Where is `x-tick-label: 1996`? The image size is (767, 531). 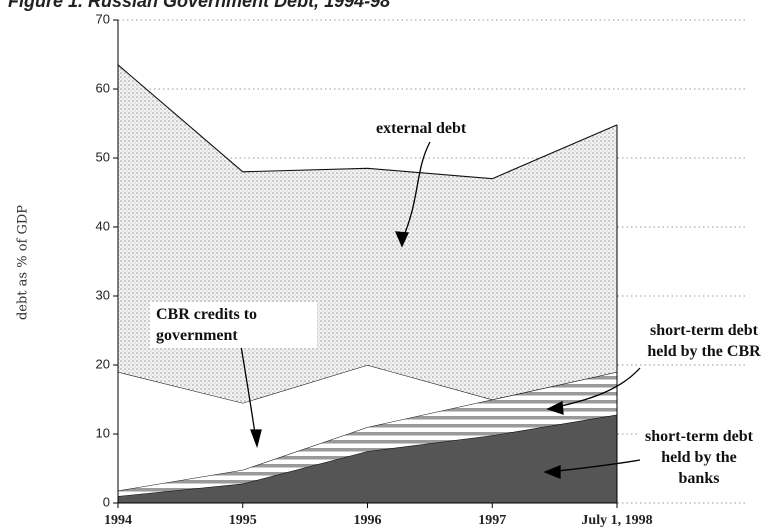 x-tick-label: 1996 is located at coordinates (368, 520).